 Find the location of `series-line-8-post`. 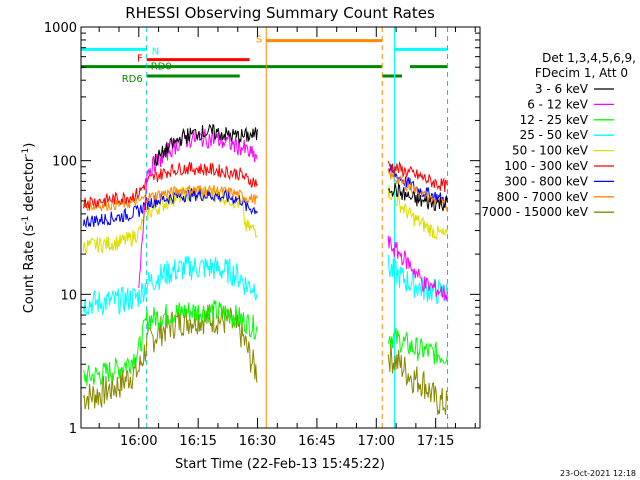

series-line-8-post is located at coordinates (417, 378).